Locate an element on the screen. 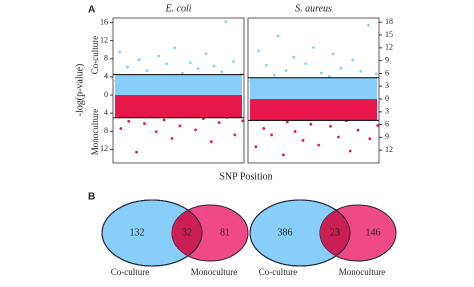 The image size is (474, 287). y-tick-label: 9 is located at coordinates (387, 136).